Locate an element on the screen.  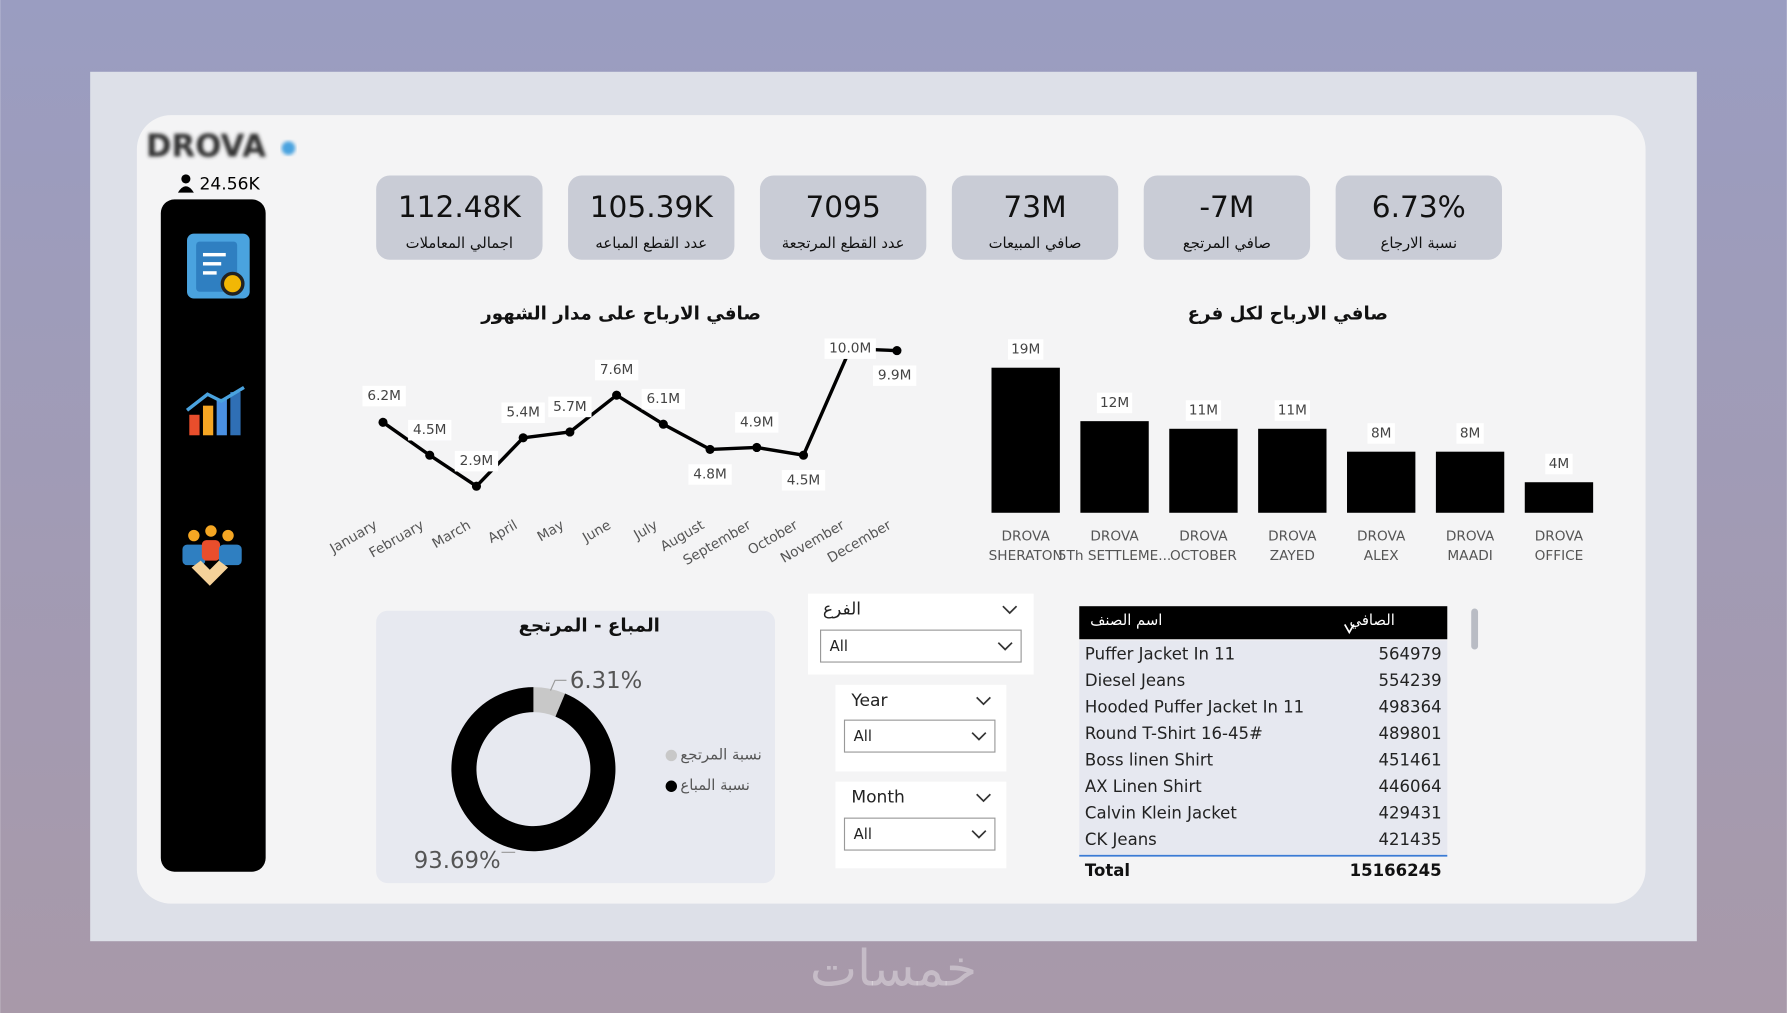
kpi-value: 112.48K is located at coordinates (460, 207).